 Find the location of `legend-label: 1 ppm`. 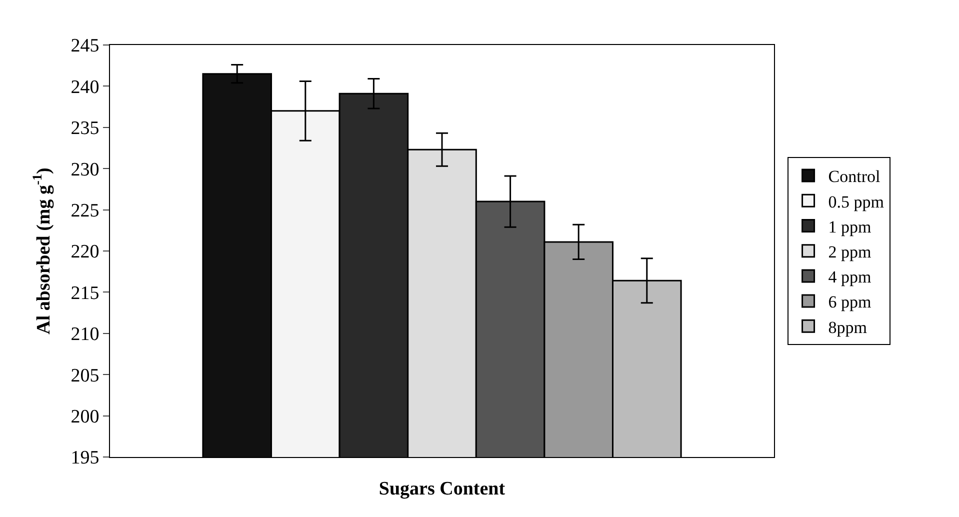

legend-label: 1 ppm is located at coordinates (850, 226).